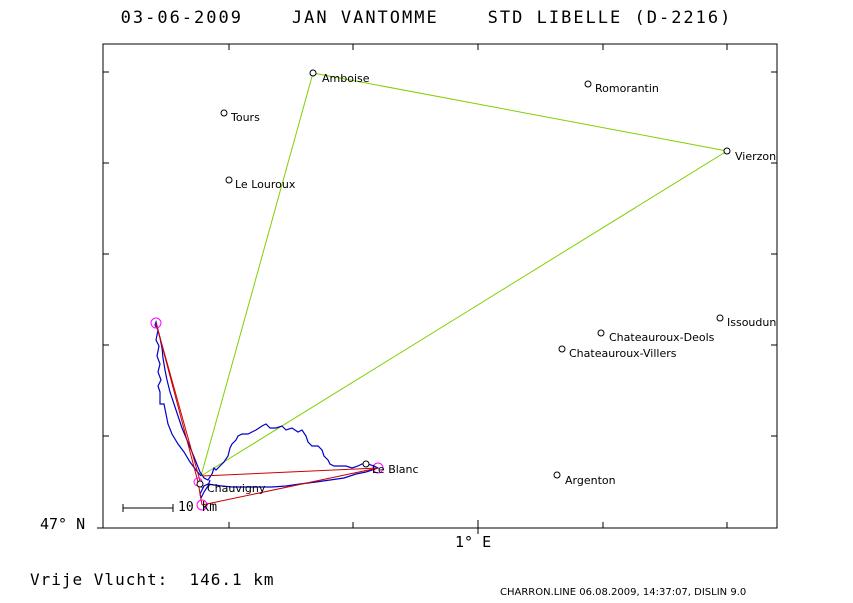 The width and height of the screenshot is (853, 603). I want to click on scale-bar-label: 10 km, so click(198, 507).